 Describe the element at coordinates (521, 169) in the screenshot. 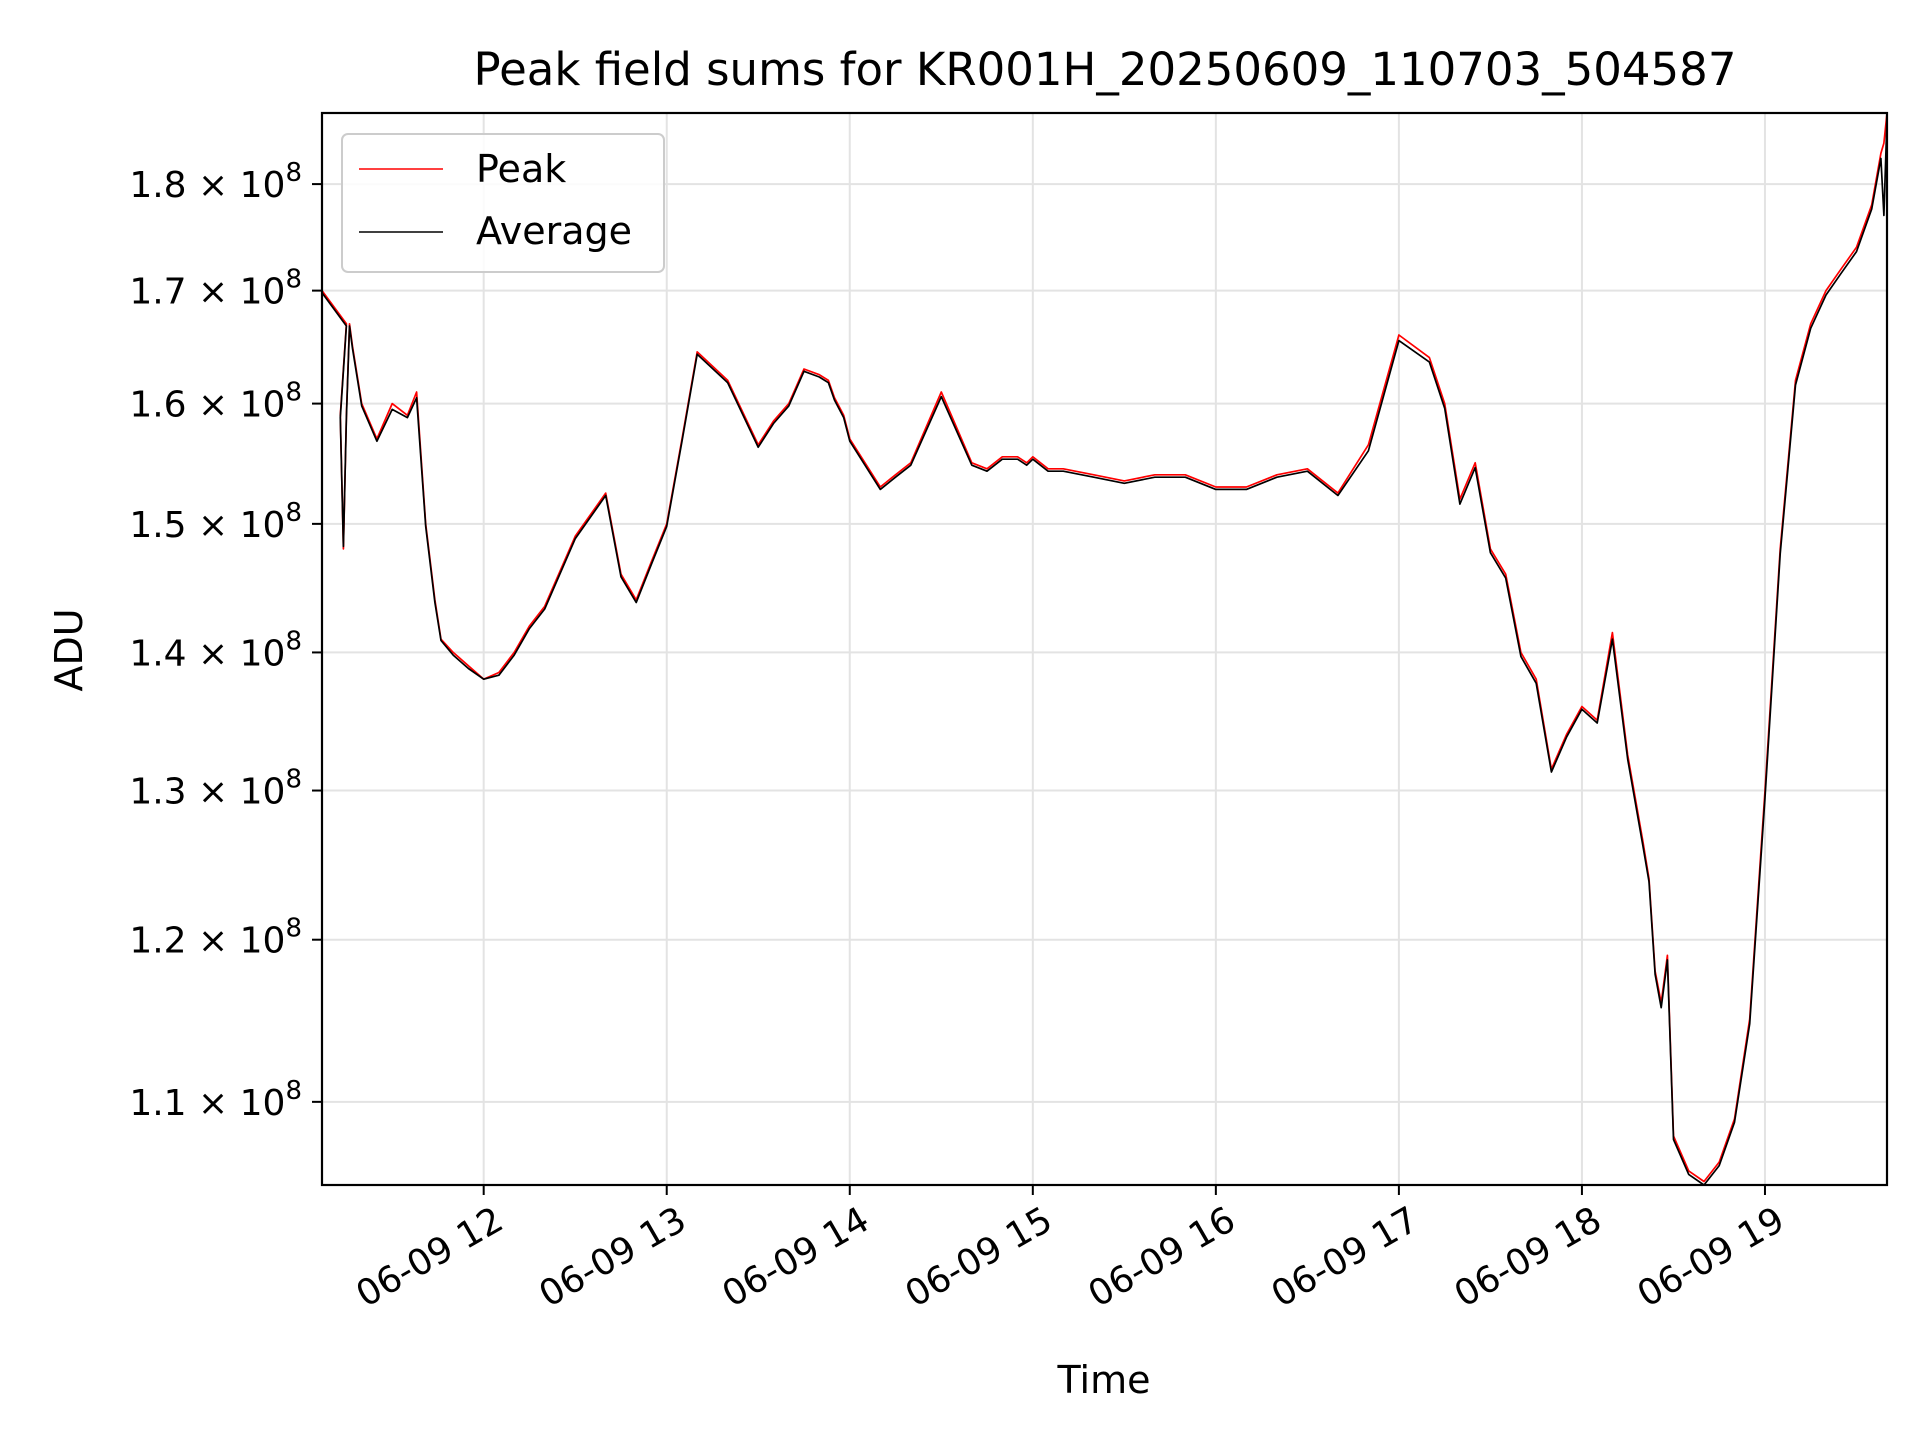

I see `legend-peak-label: Peak` at that location.